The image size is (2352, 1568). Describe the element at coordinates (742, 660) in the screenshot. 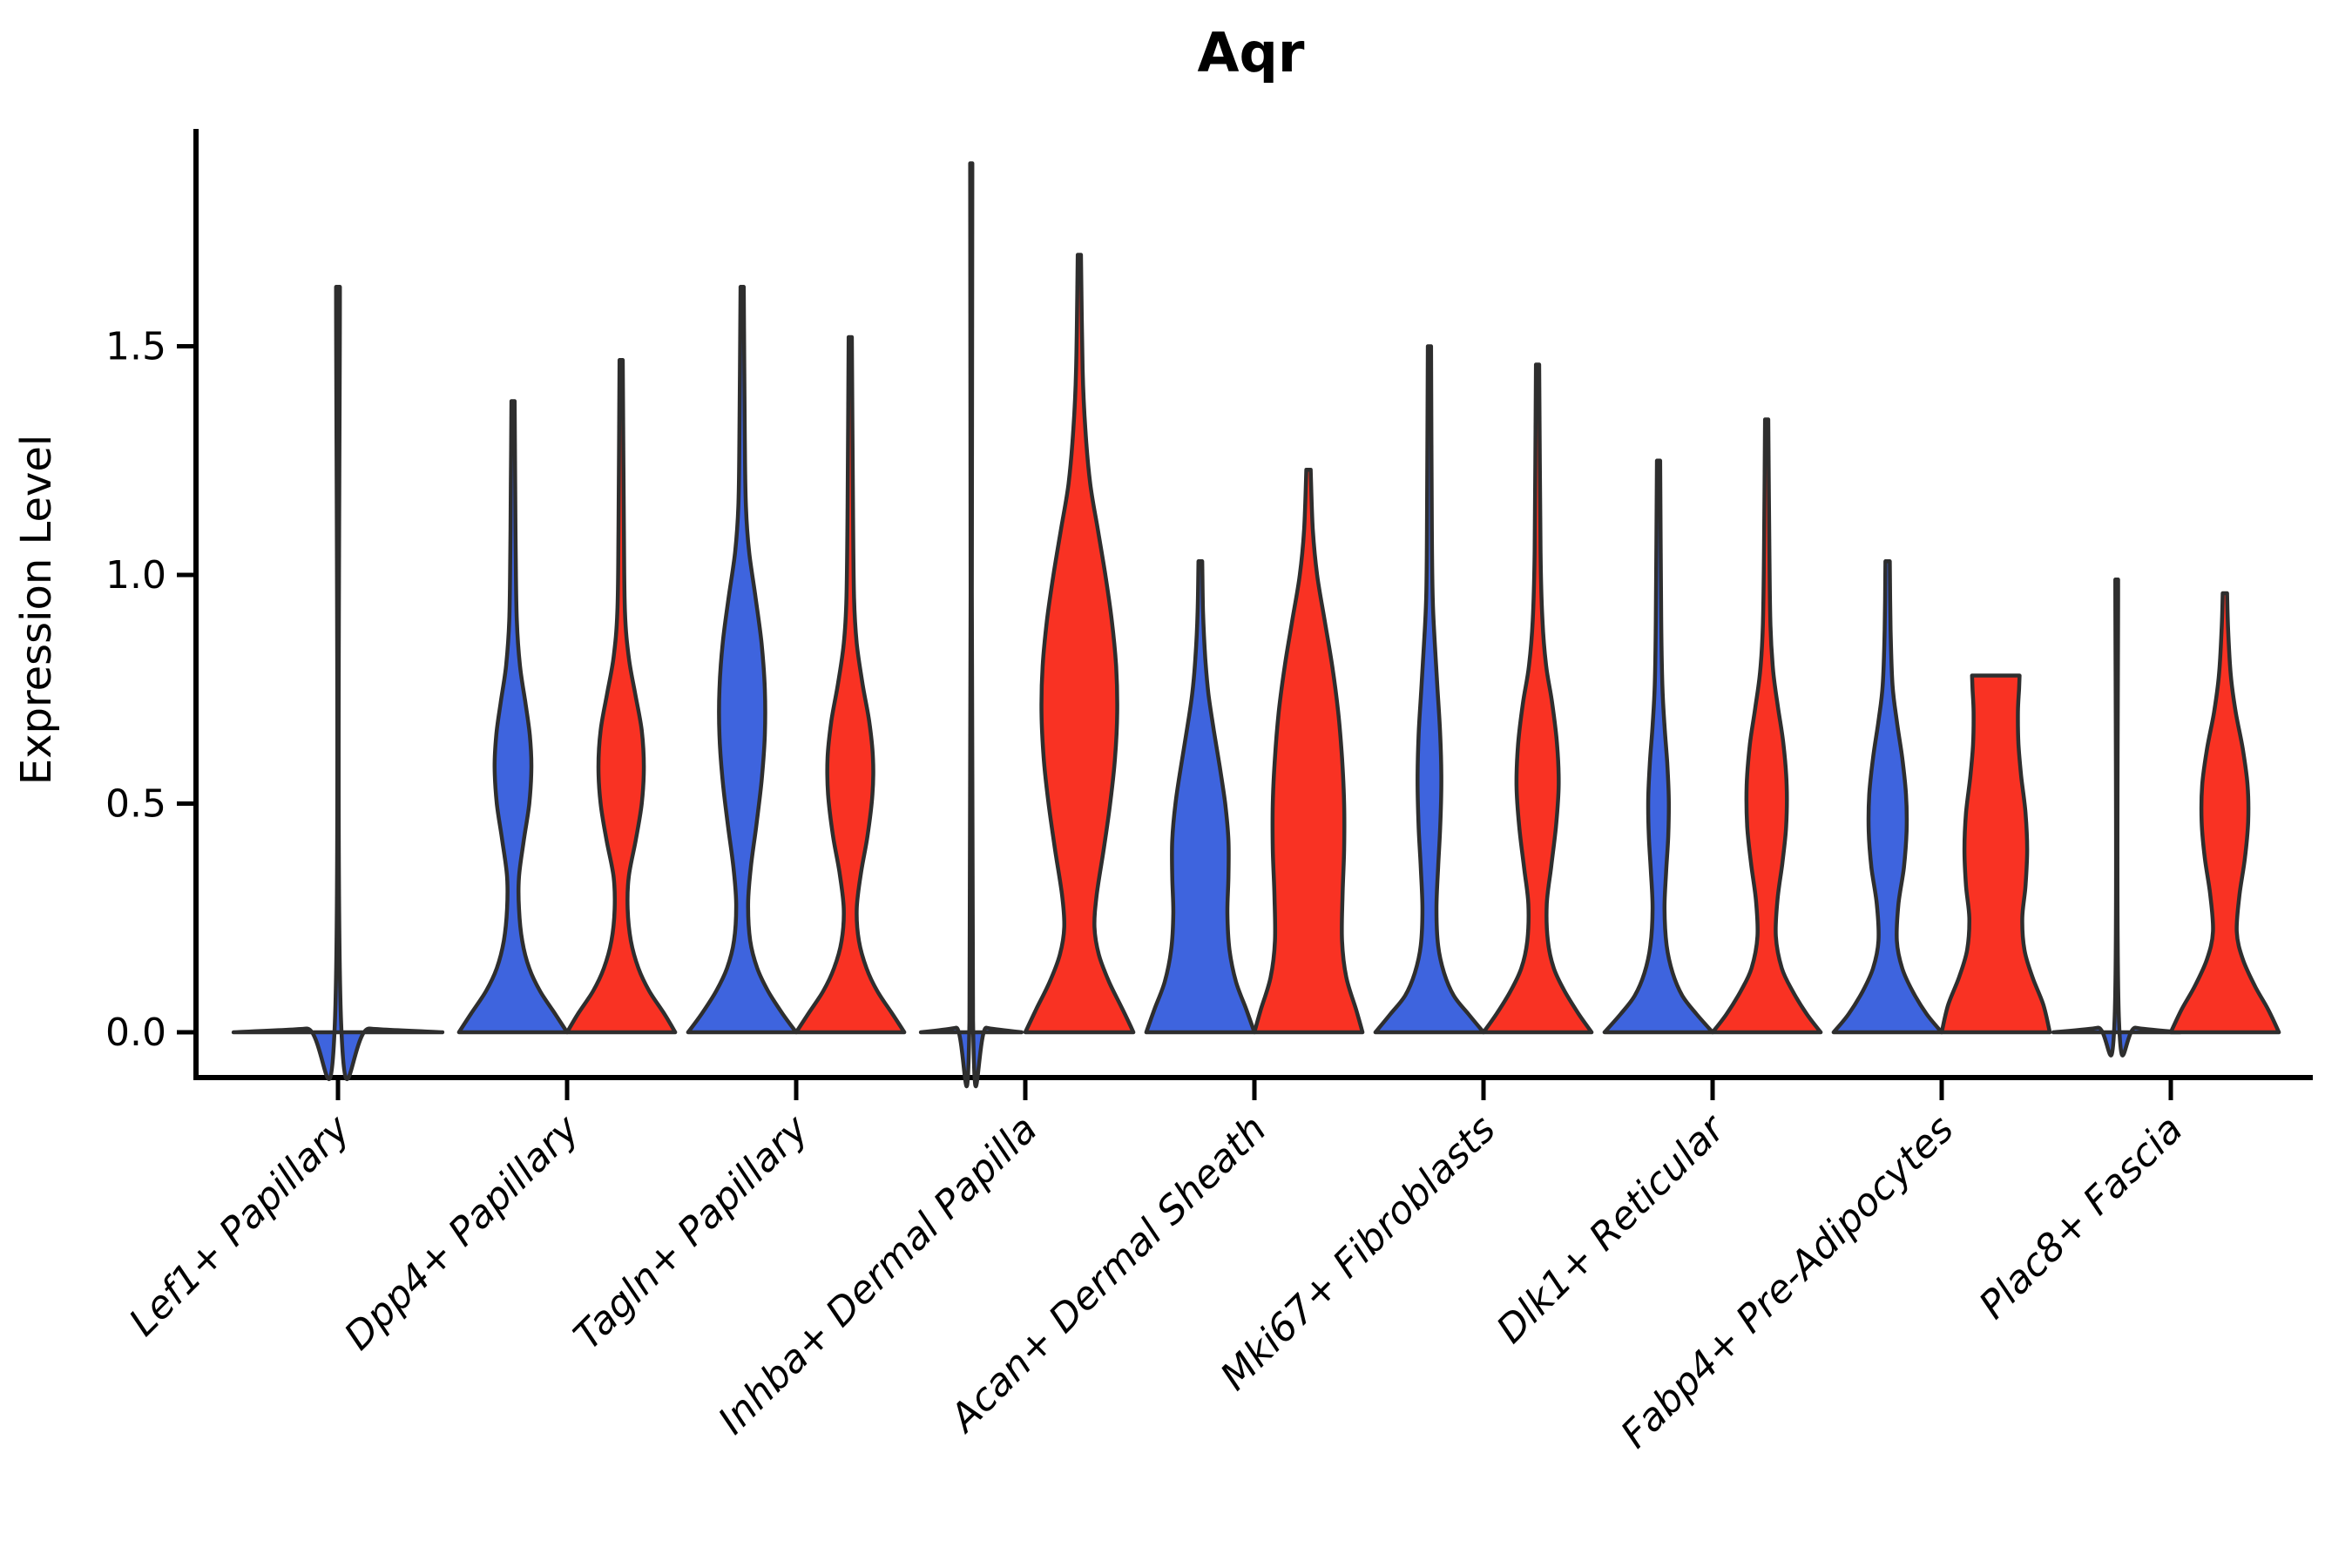

I see `violin-blue-tagln-papillary` at that location.